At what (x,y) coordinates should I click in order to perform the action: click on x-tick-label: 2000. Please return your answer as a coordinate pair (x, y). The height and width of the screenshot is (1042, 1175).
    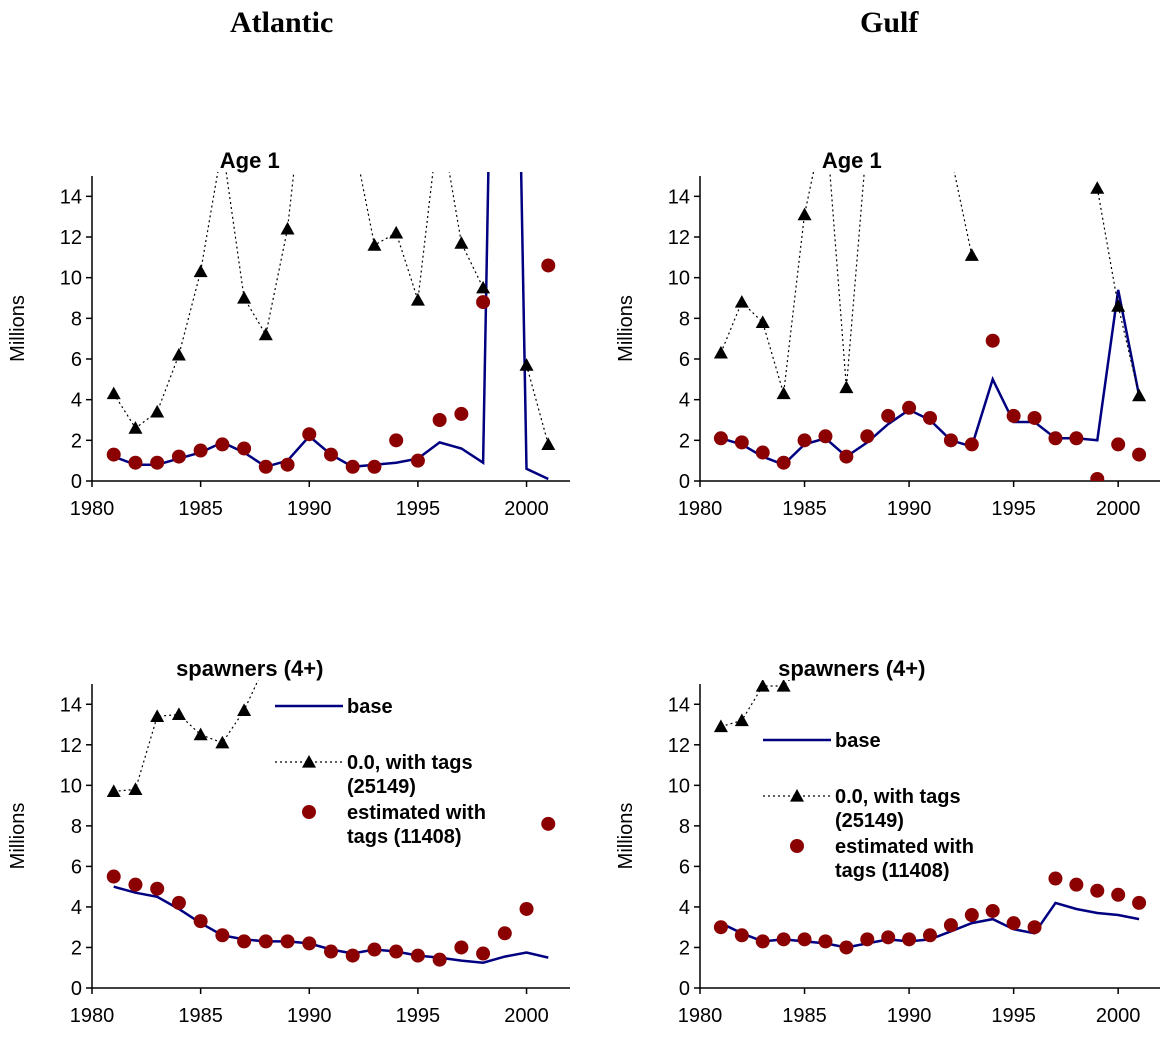
    Looking at the image, I should click on (1118, 1016).